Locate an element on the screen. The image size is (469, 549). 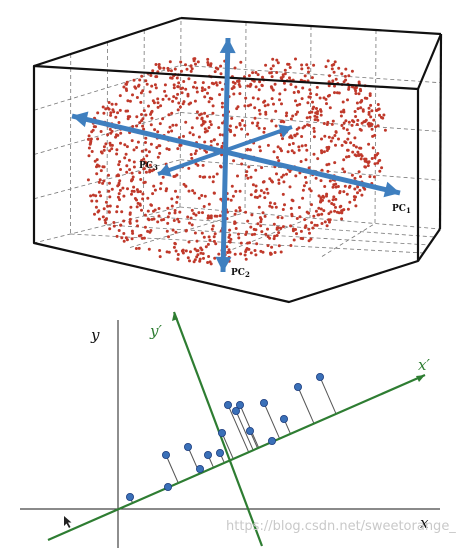
pc2-axis-line is located at coordinates (225, 155).